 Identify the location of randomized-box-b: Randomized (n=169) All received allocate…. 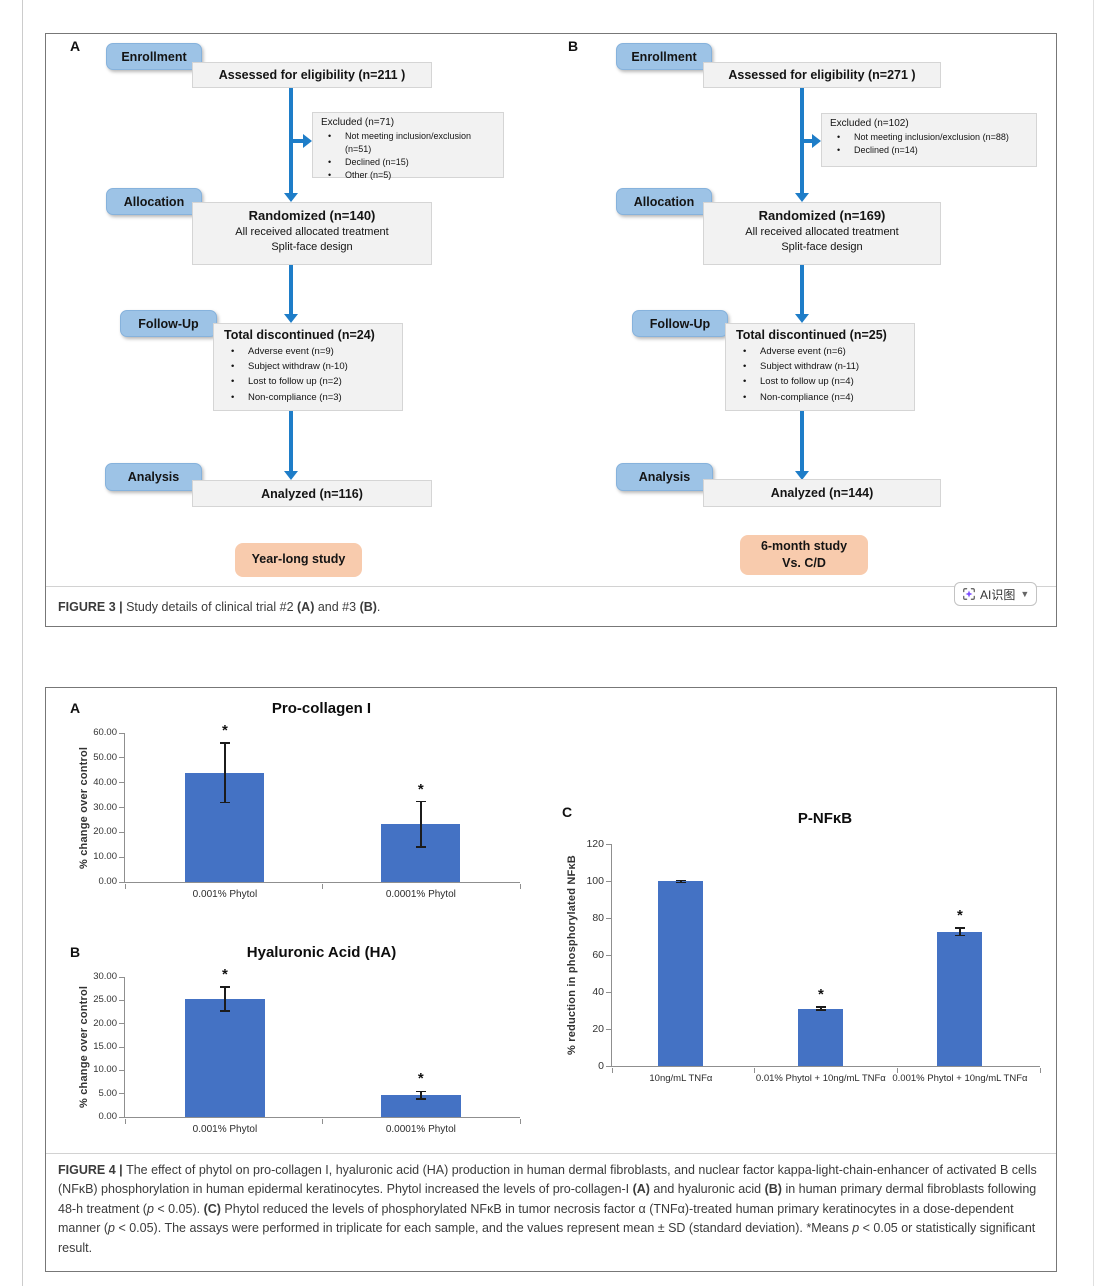
(822, 233).